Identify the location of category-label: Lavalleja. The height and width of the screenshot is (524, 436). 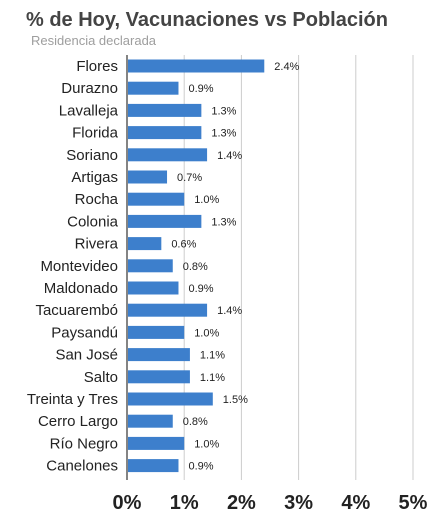
(89, 110).